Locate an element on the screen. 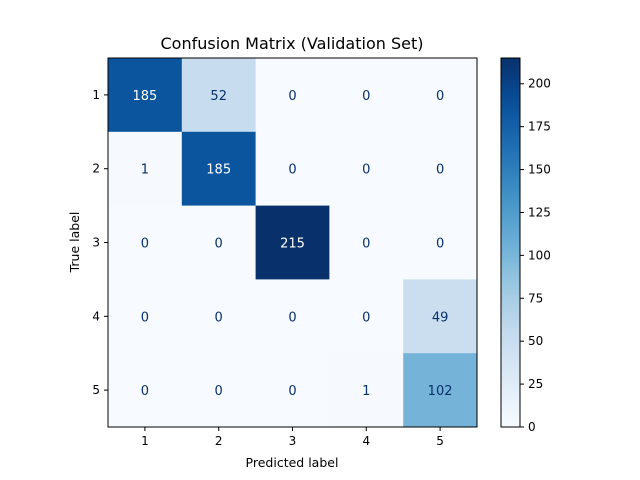 This screenshot has height=480, width=640. y-tick-label: 4 is located at coordinates (96, 316).